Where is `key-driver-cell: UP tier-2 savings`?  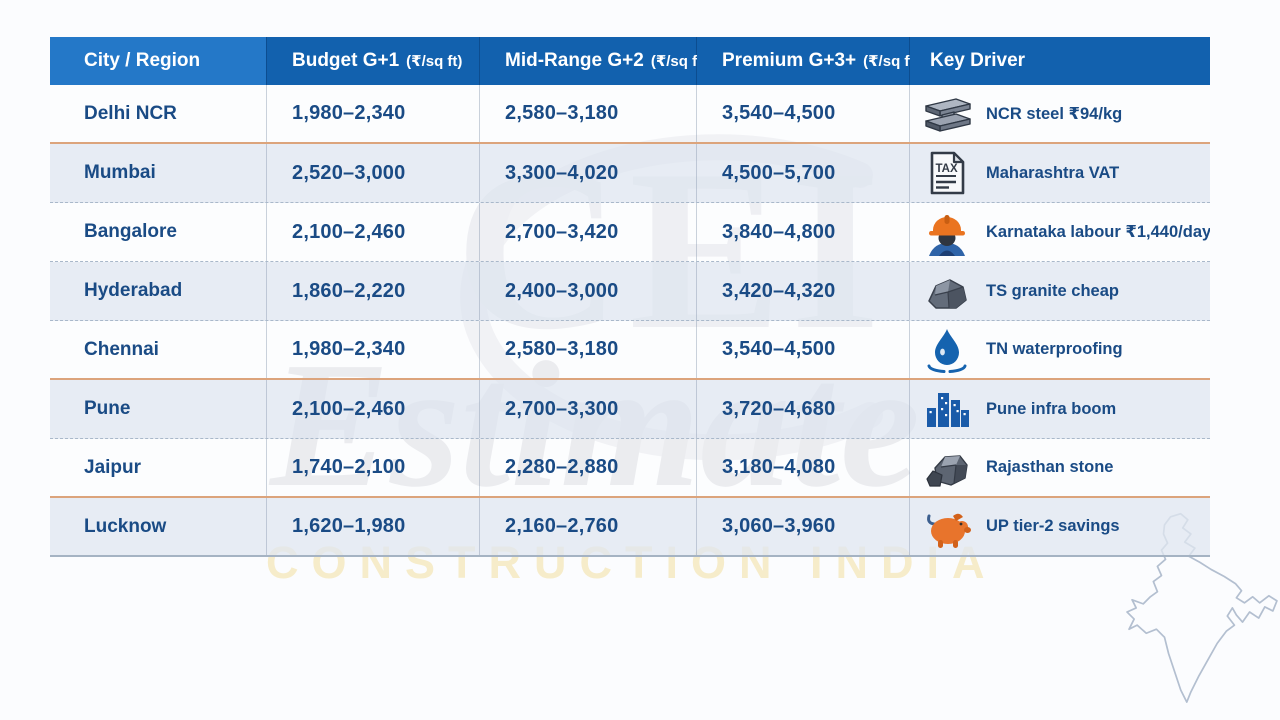
key-driver-cell: UP tier-2 savings is located at coordinates (1060, 526).